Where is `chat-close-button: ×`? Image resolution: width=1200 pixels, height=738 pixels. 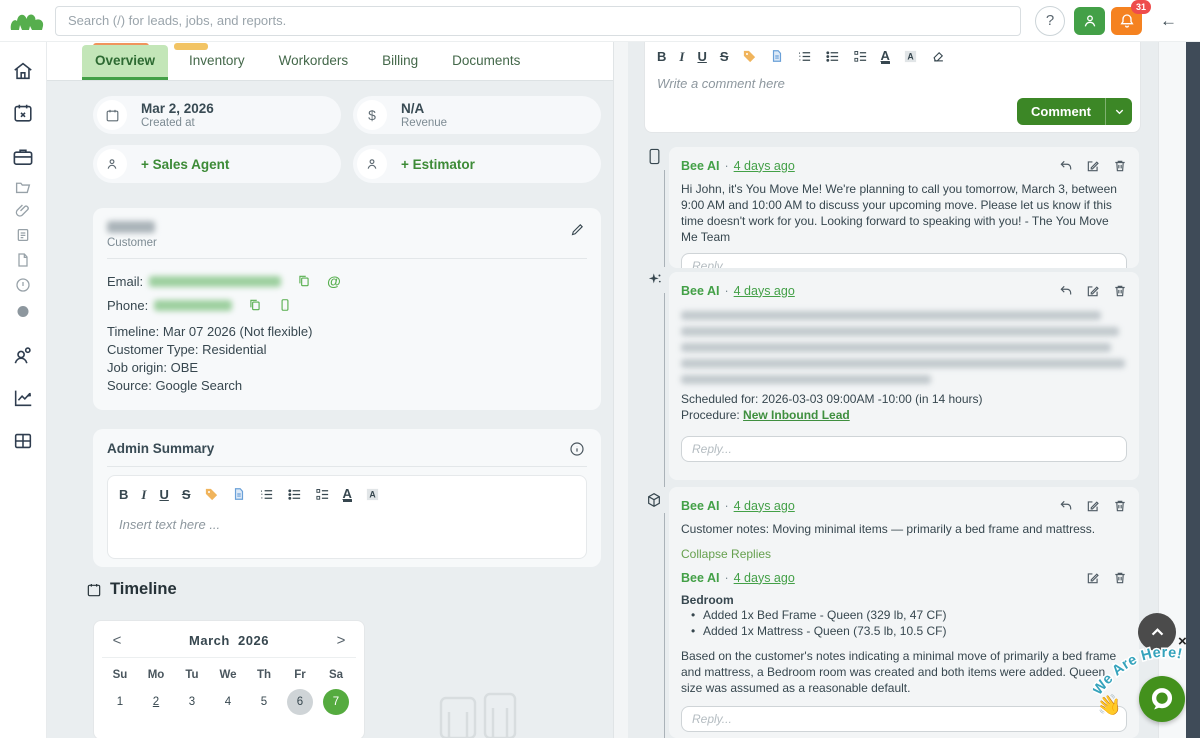
chat-close-button: × is located at coordinates (1182, 641).